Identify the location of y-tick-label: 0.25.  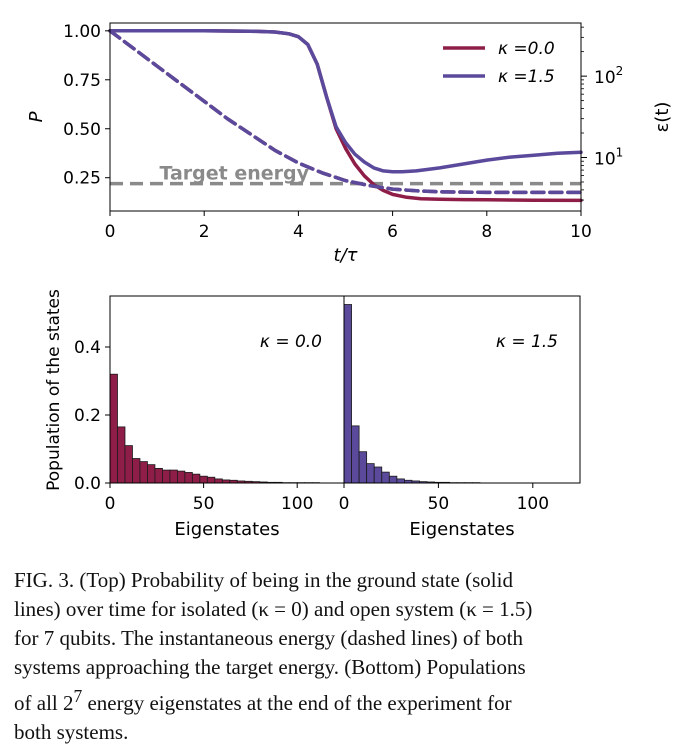
(82, 179).